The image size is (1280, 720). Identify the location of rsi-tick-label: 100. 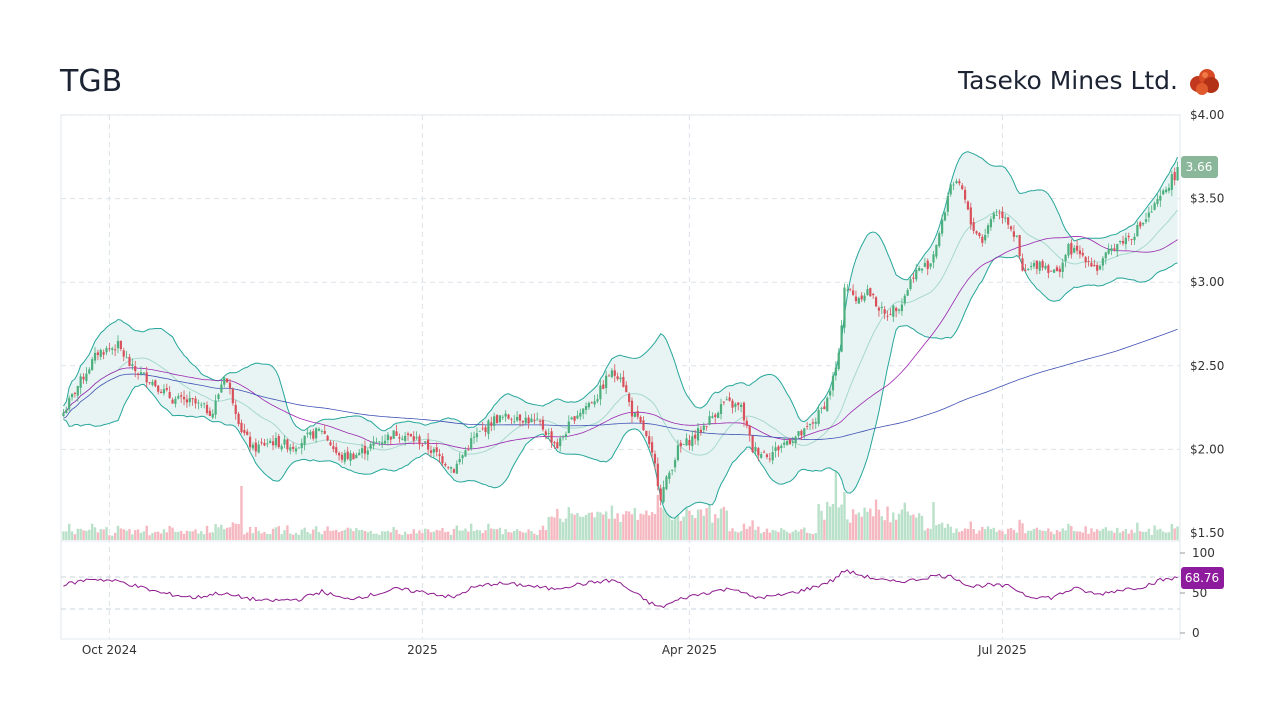
(1203, 553).